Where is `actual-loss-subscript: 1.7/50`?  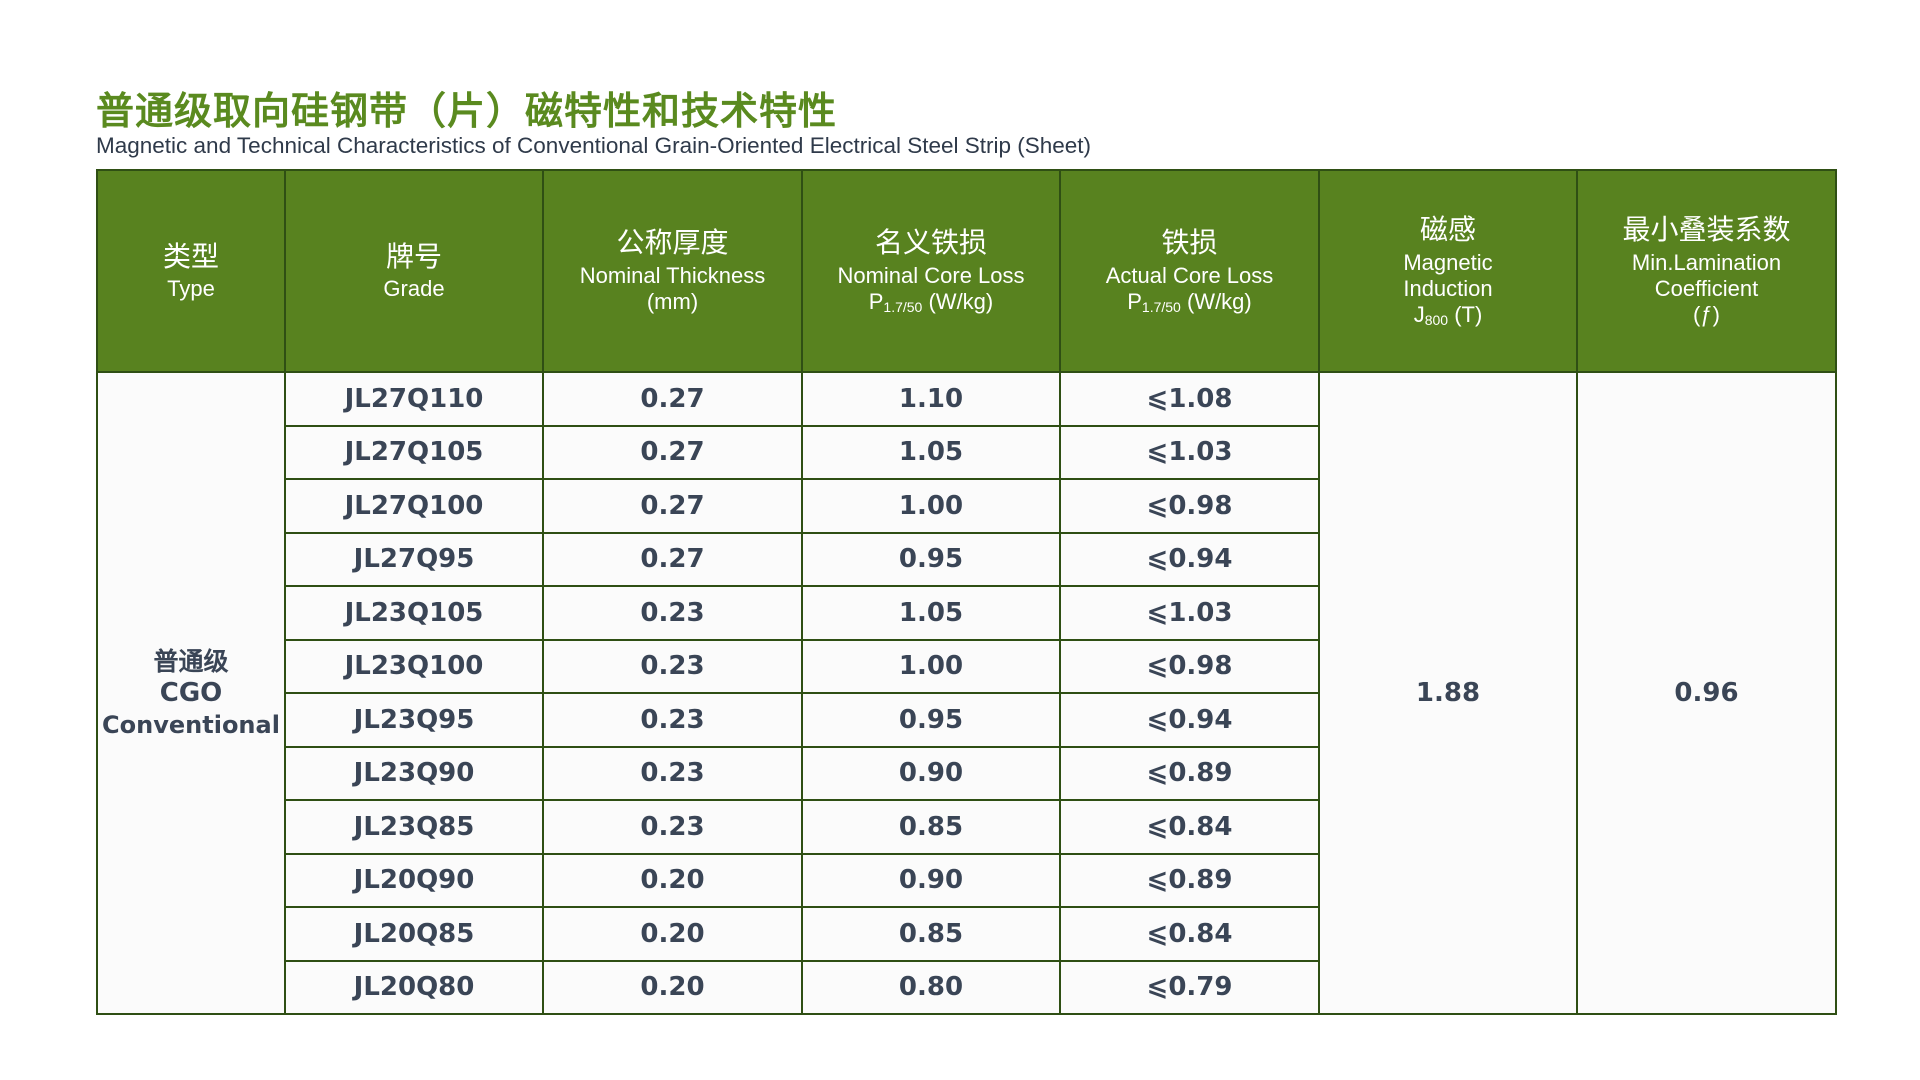
actual-loss-subscript: 1.7/50 is located at coordinates (1161, 307).